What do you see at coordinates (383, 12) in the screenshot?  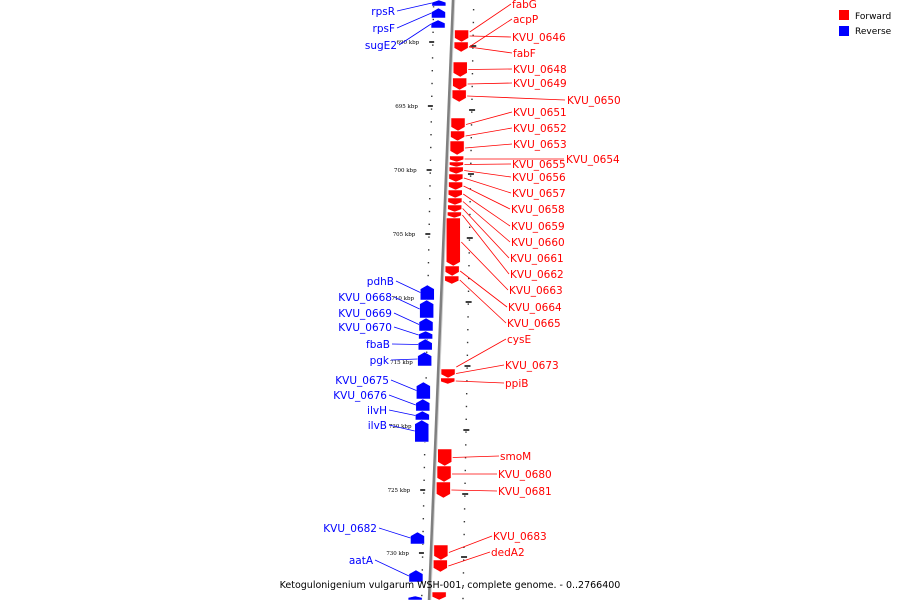 I see `gene-label-rpsr: rpsR` at bounding box center [383, 12].